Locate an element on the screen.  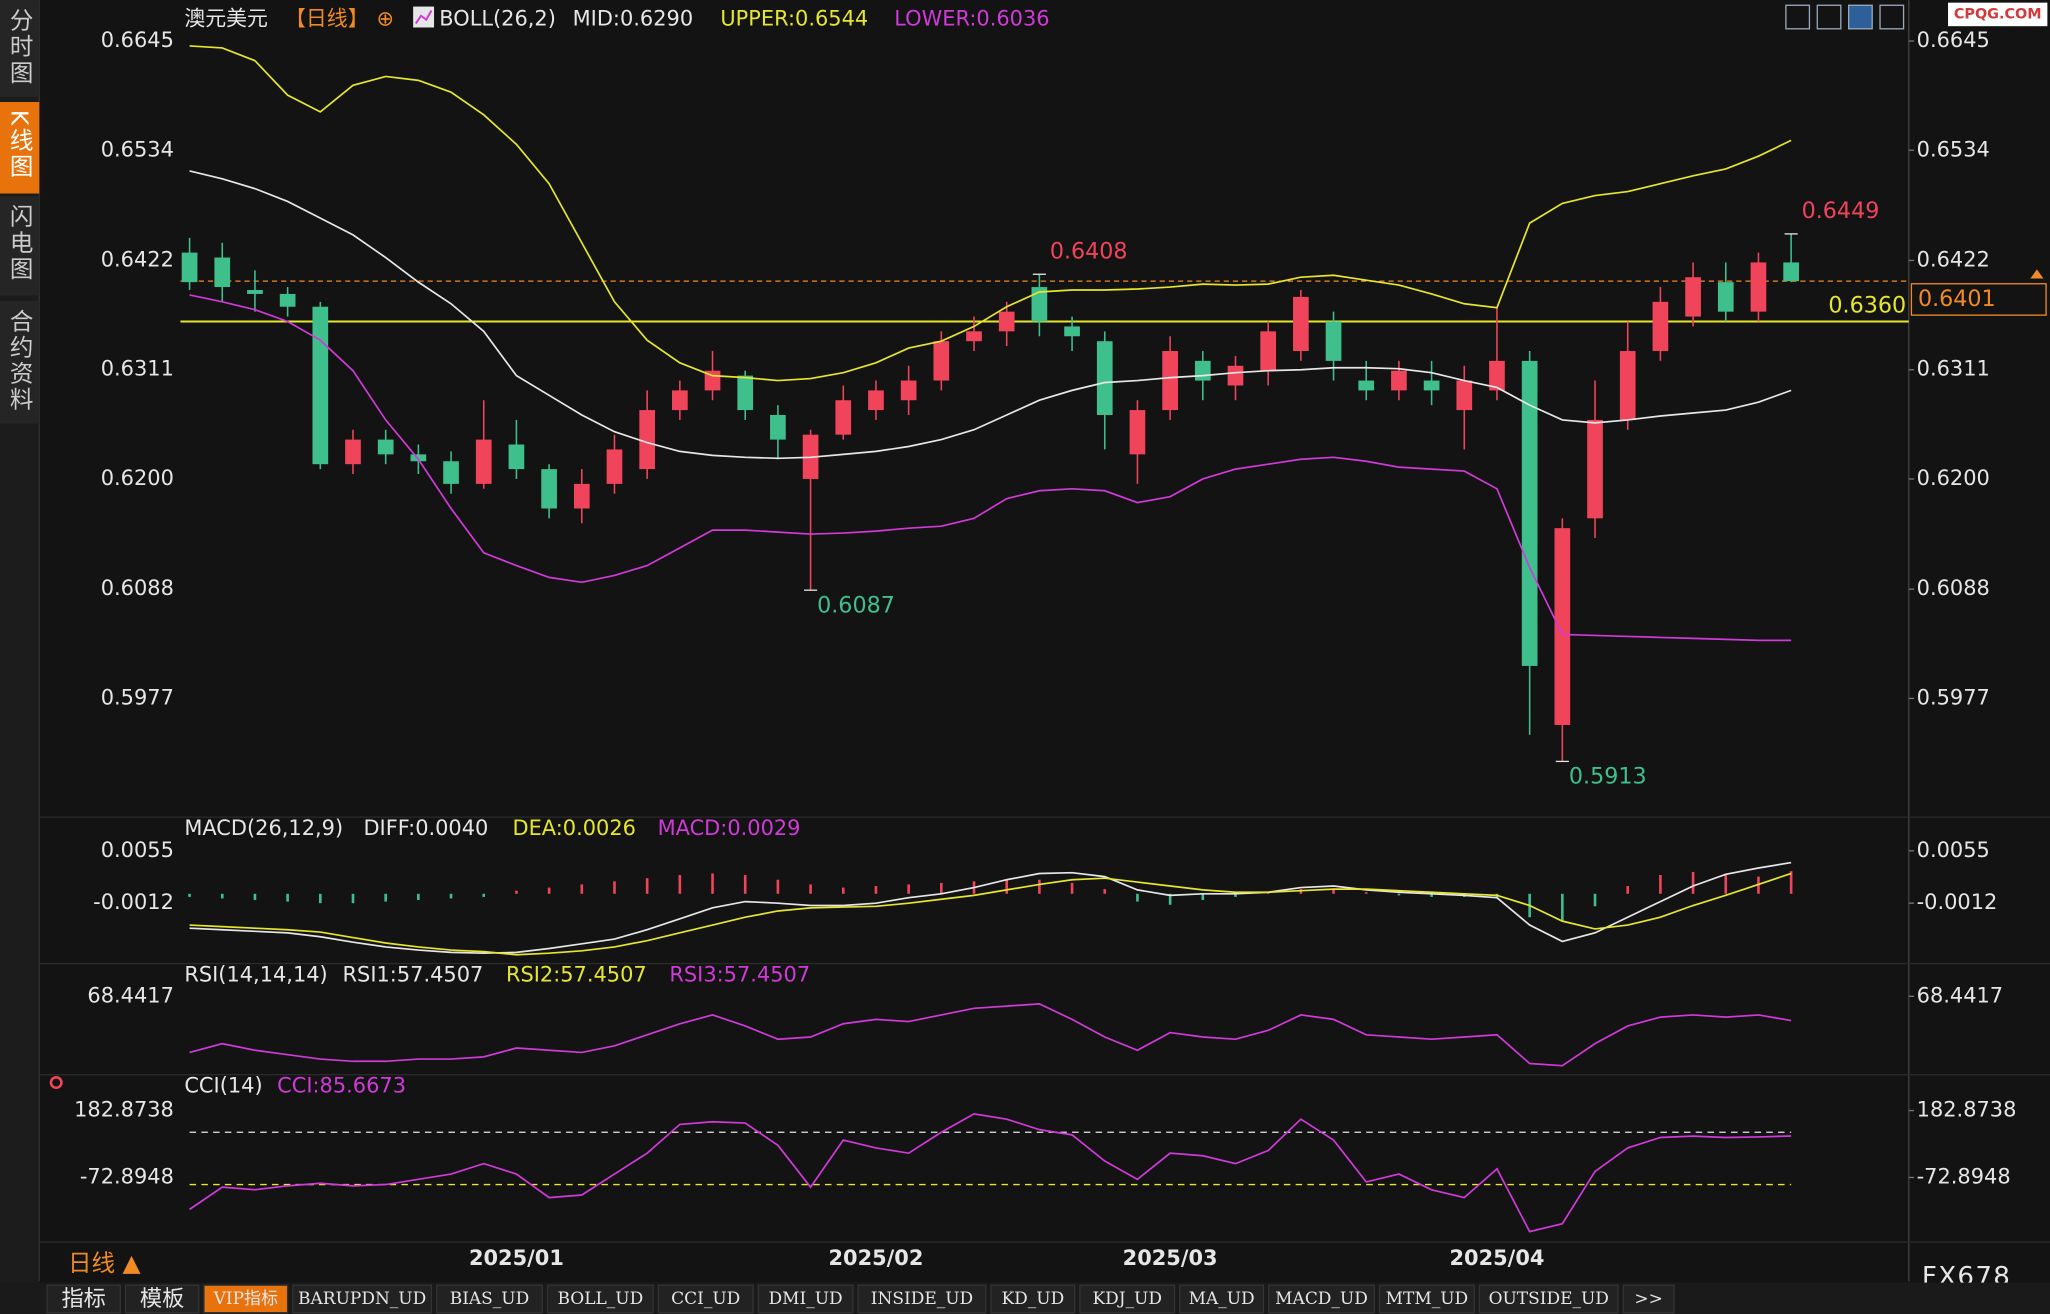
legend-title: MACD(26,12,9) is located at coordinates (263, 828).